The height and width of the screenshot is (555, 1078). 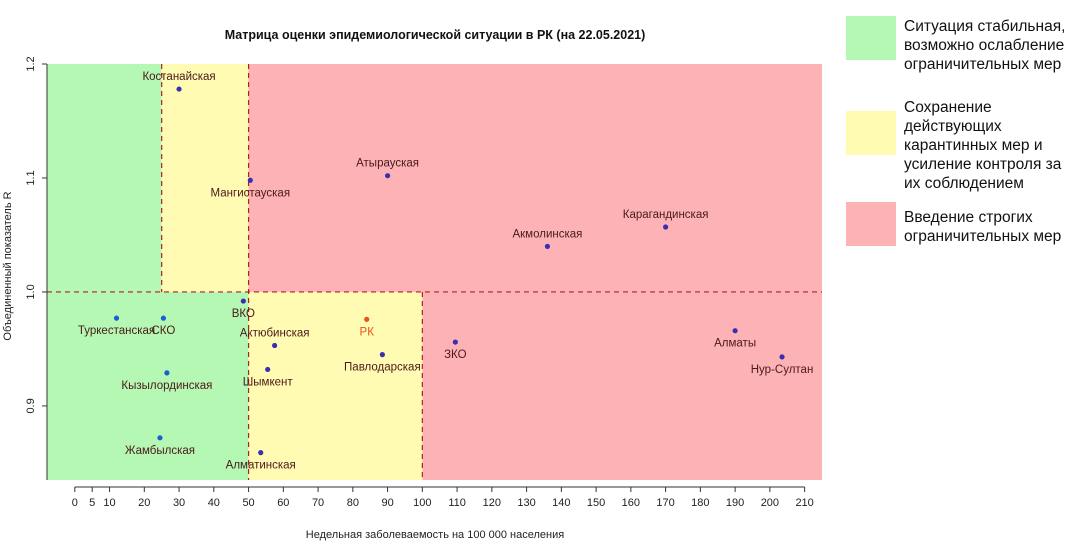 I want to click on data-point-label: Карагандинская, so click(x=666, y=215).